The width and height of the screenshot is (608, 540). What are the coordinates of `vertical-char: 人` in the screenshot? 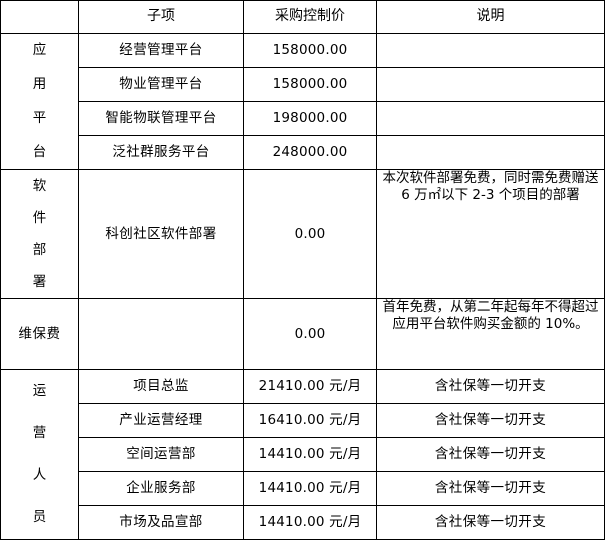 It's located at (39, 475).